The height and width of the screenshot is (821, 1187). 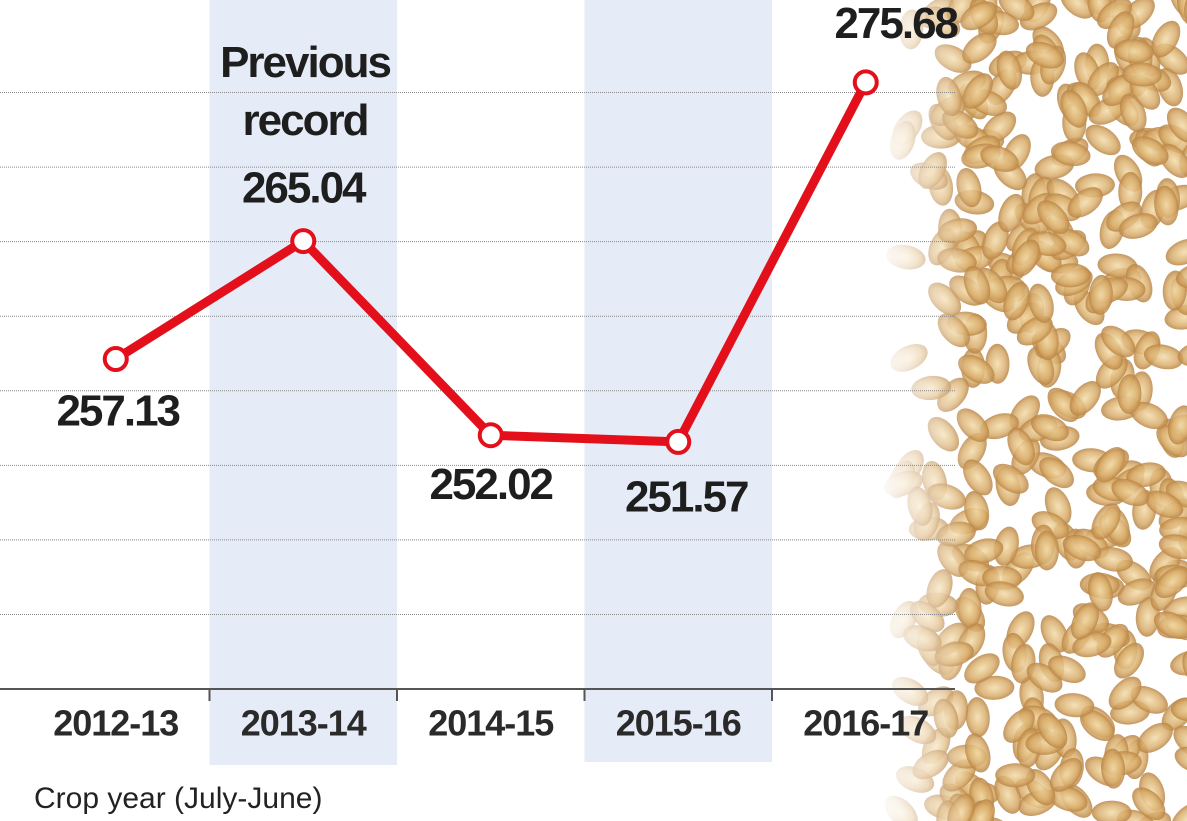 I want to click on annotation: Previous record, so click(x=306, y=91).